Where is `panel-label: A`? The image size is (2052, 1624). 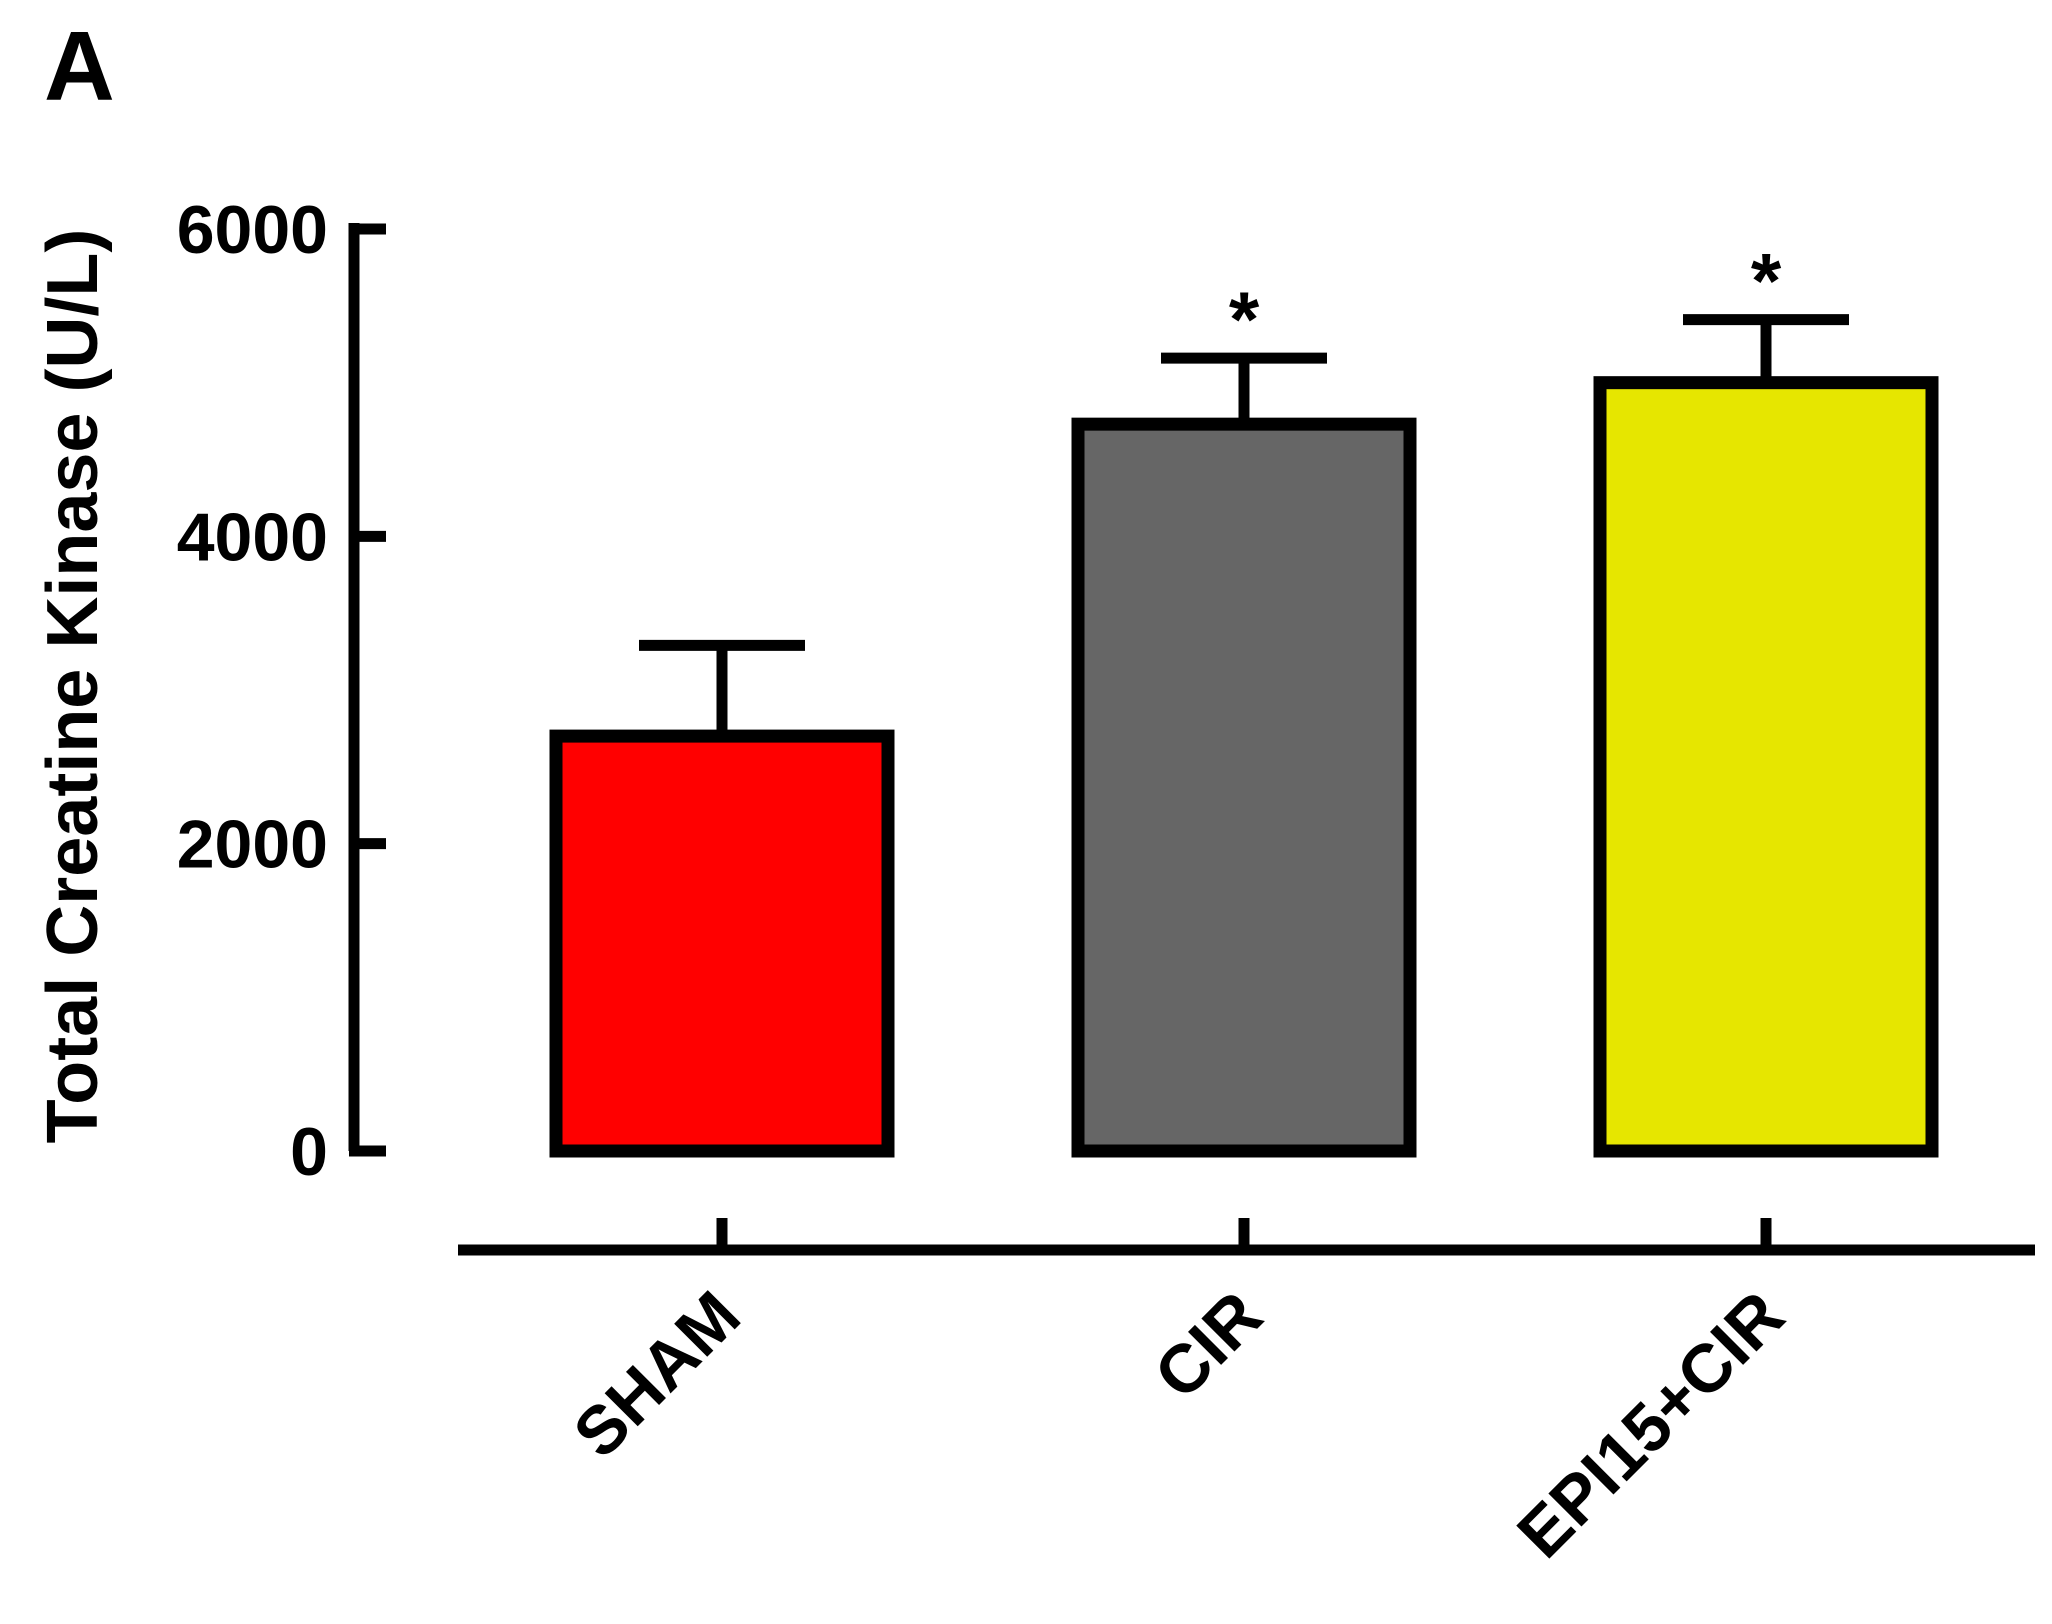 panel-label: A is located at coordinates (79, 66).